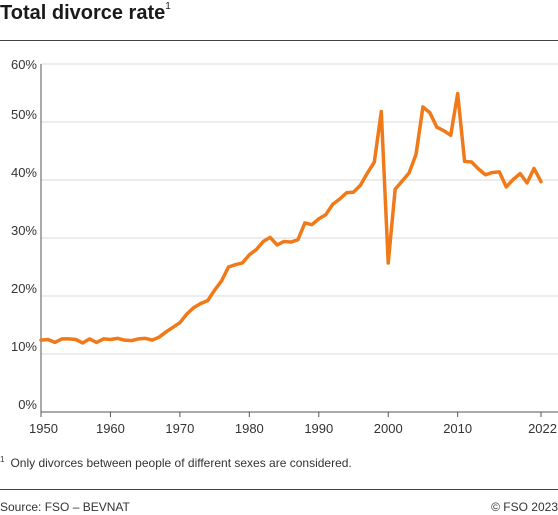 Image resolution: width=558 pixels, height=515 pixels. Describe the element at coordinates (65, 507) in the screenshot. I see `source-text: Source: FSO – BEVNAT` at that location.